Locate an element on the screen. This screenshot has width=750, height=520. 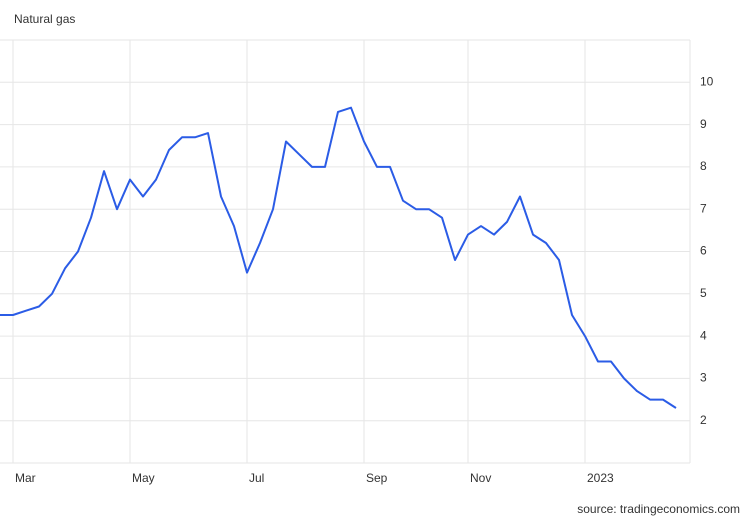
x-tick-label: Nov is located at coordinates (480, 478).